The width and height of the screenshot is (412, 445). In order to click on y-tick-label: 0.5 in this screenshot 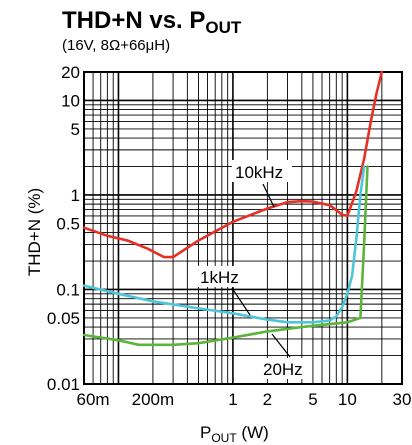, I will do `click(68, 223)`.